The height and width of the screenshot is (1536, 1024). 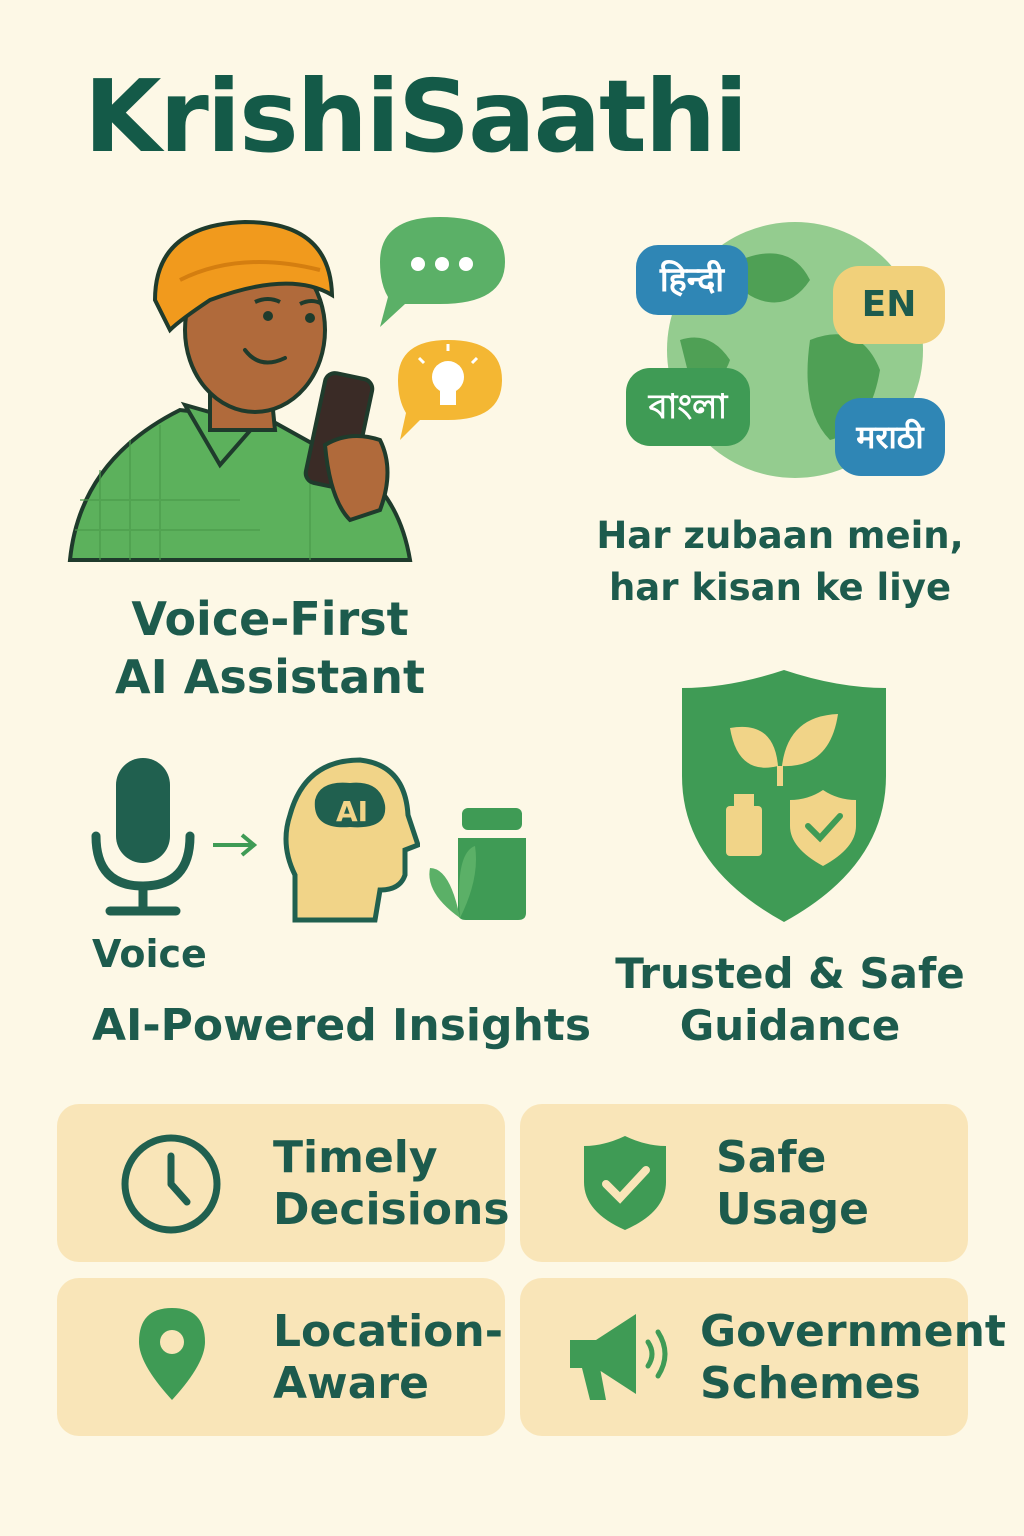 I want to click on language-bubble-marathi: मराठी, so click(x=890, y=437).